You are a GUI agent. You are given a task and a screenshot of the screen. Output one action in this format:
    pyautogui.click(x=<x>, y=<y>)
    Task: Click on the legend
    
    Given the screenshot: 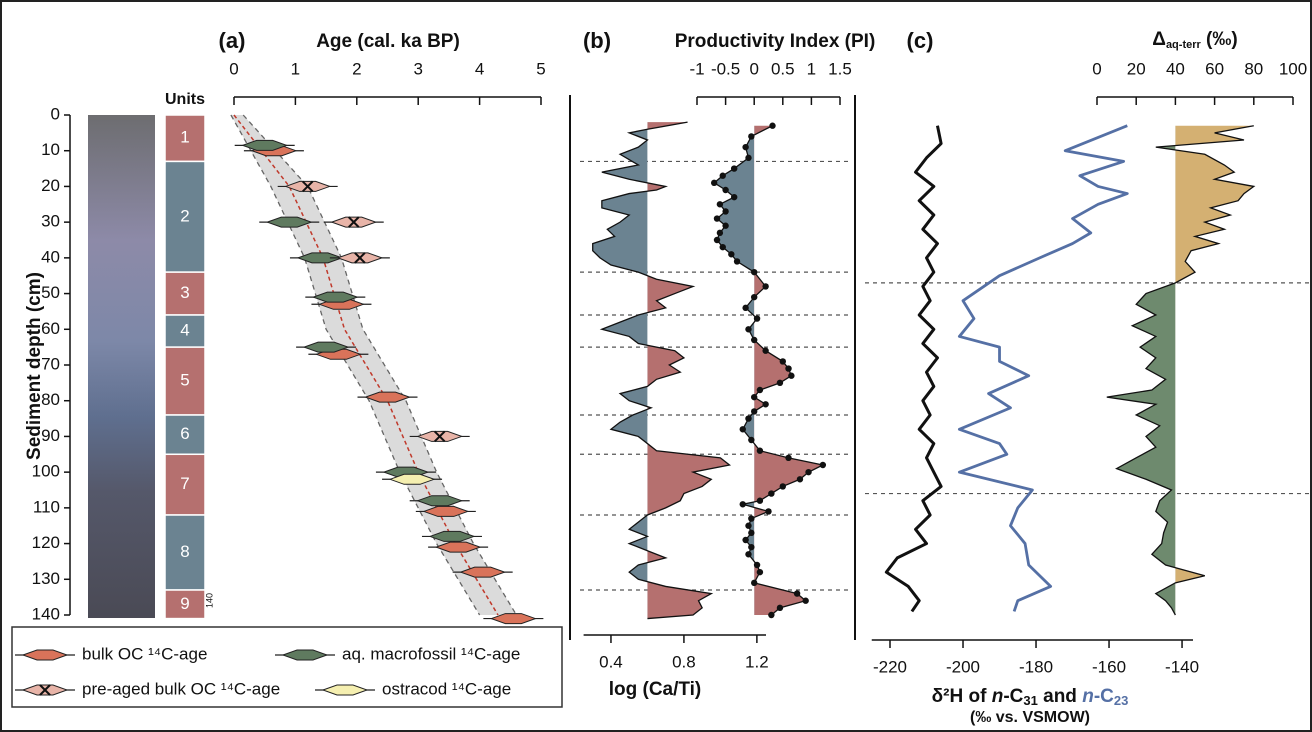 What is the action you would take?
    pyautogui.click(x=287, y=667)
    